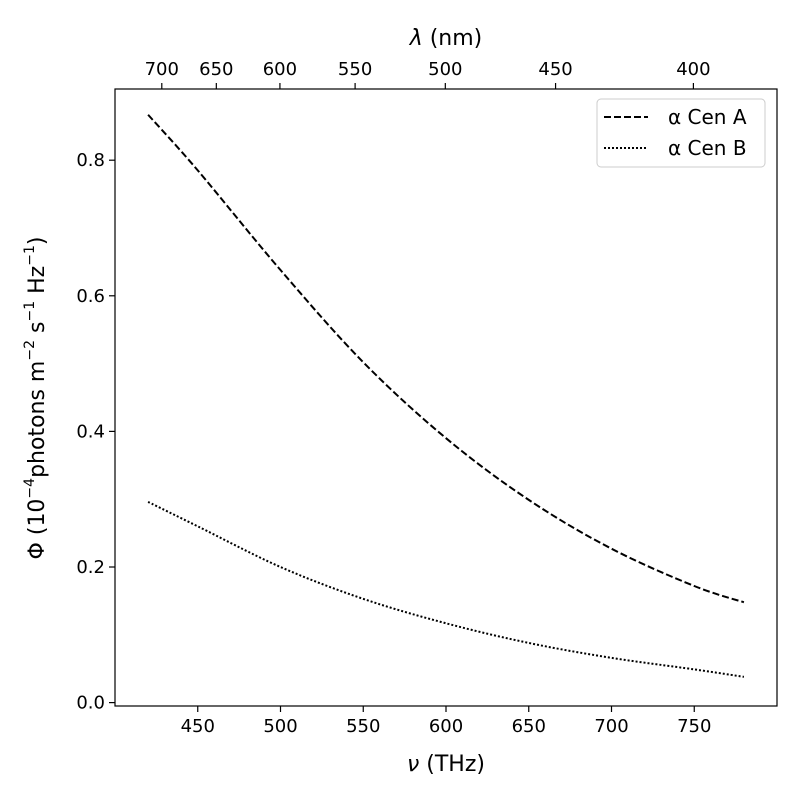 This screenshot has height=800, width=800. What do you see at coordinates (90, 703) in the screenshot?
I see `y-tick-label: 0.0` at bounding box center [90, 703].